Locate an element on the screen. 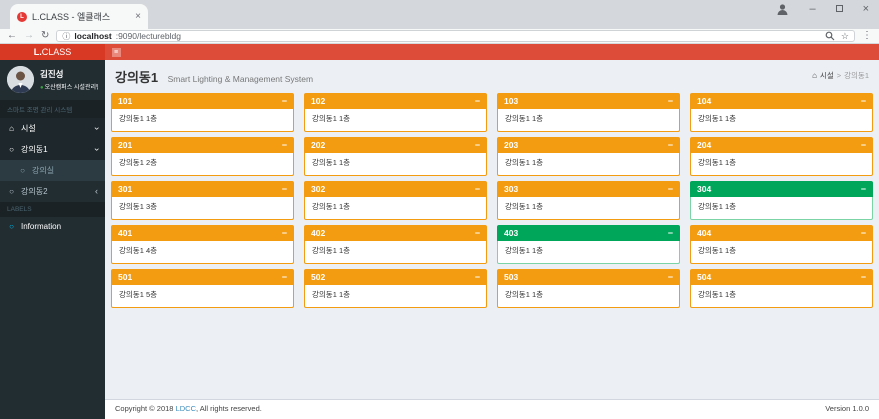  chevron-left-icon: ‹ is located at coordinates (96, 191).